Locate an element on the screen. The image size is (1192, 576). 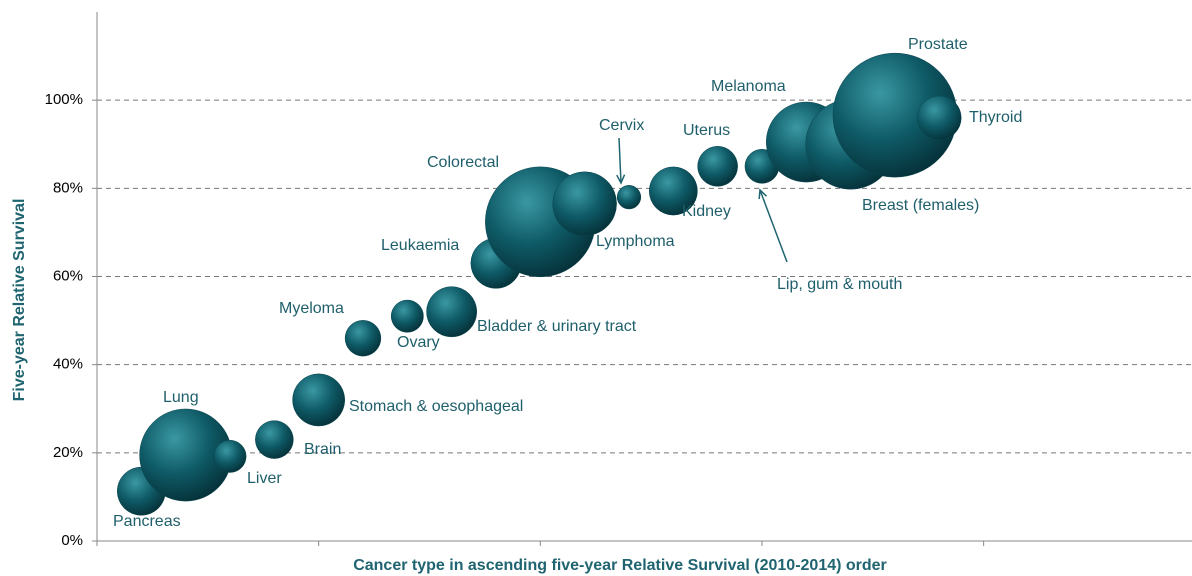
bubble-label: Liver is located at coordinates (264, 478).